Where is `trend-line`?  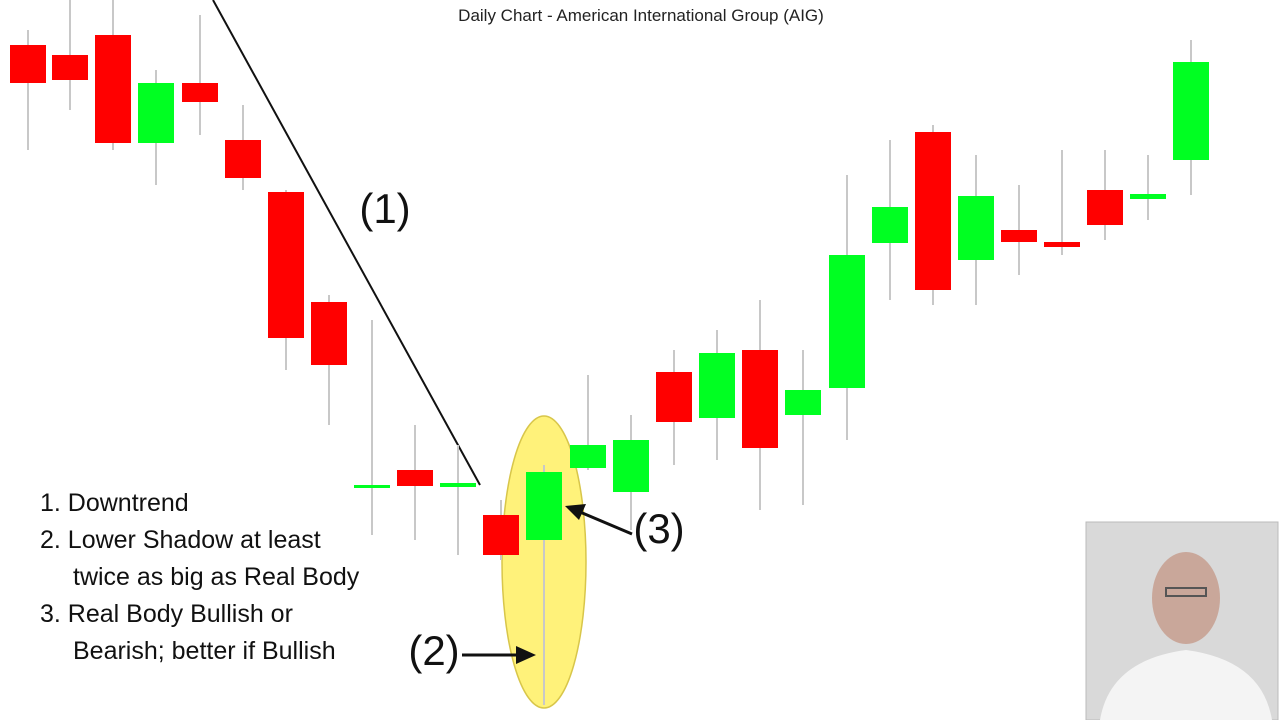
trend-line is located at coordinates (346, 243).